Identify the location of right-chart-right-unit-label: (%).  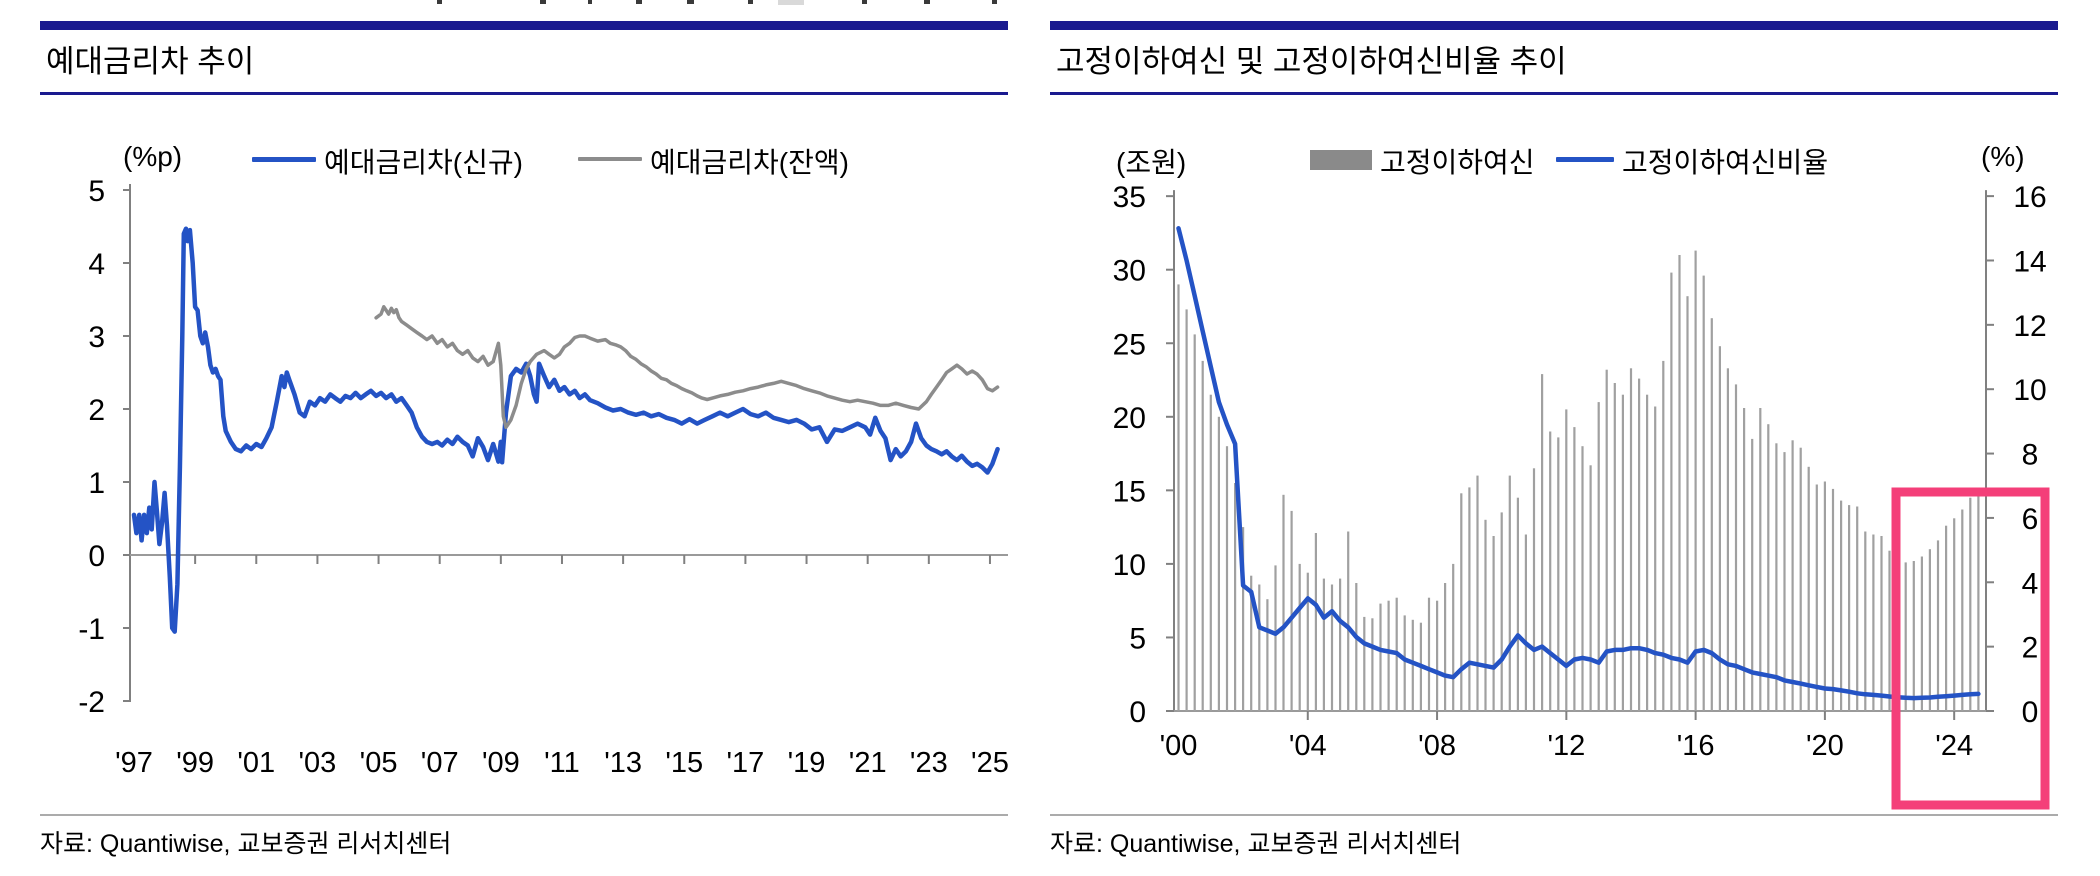
(2003, 156).